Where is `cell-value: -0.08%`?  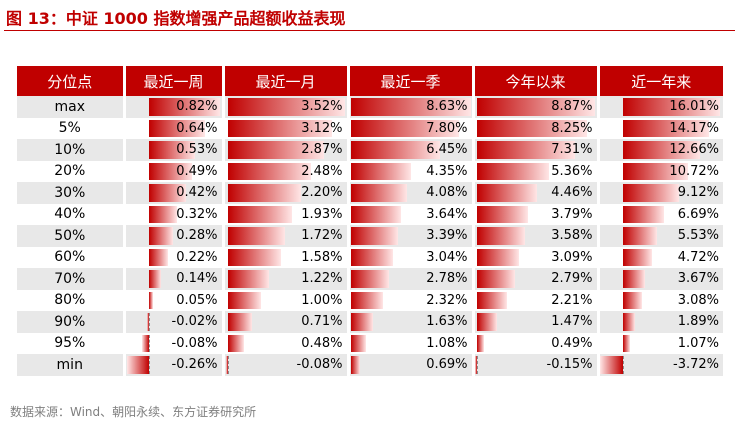
cell-value: -0.08% is located at coordinates (194, 343).